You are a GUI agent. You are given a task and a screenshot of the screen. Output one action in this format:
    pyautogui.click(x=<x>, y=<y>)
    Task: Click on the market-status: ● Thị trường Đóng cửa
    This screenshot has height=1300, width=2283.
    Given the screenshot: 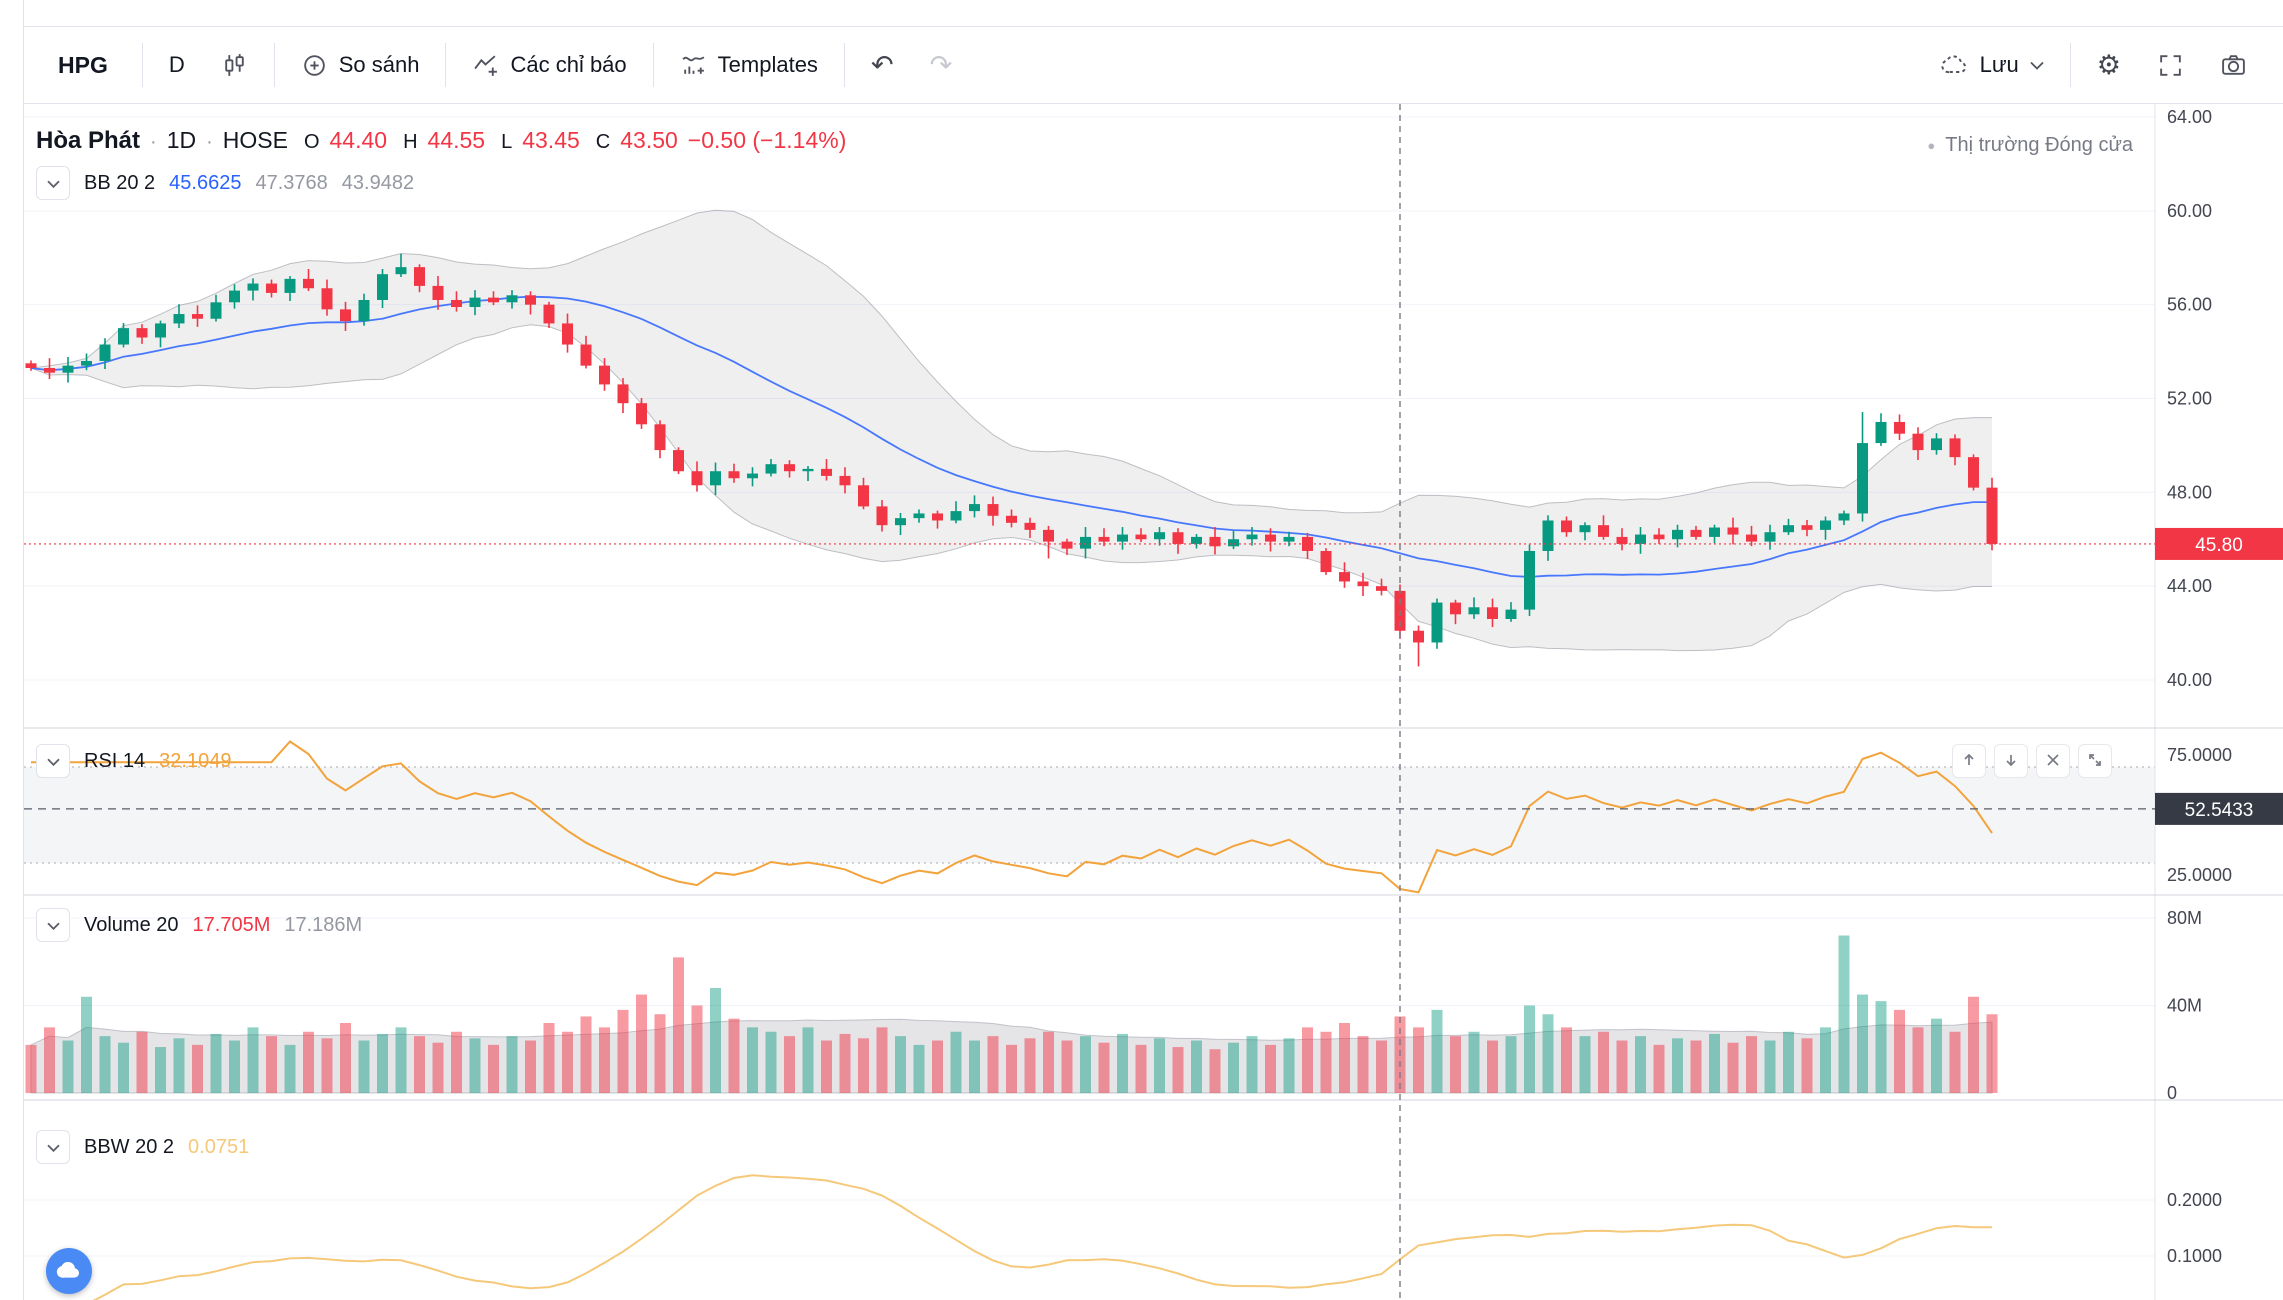 What is the action you would take?
    pyautogui.click(x=2030, y=145)
    